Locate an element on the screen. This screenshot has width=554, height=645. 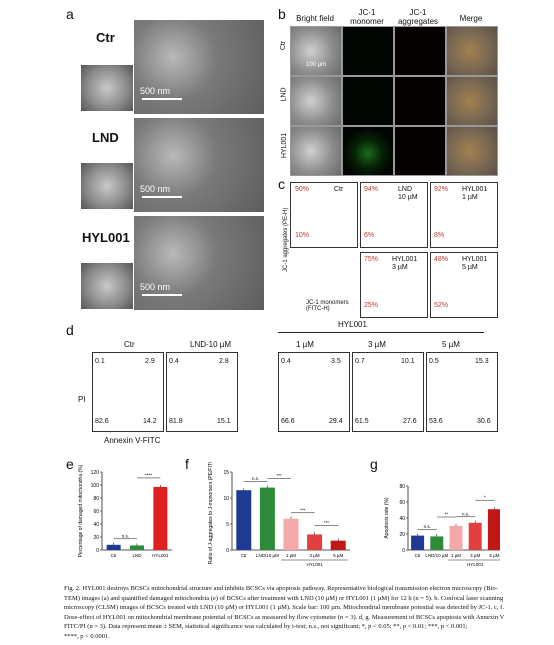
y-axis-label: Apoptosis rate (%) is located at coordinates (387, 517).